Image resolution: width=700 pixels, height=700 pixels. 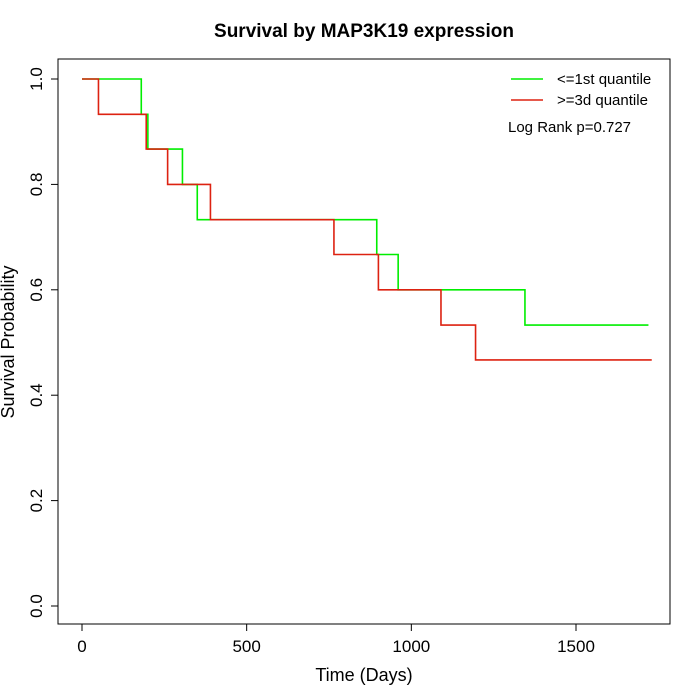 I want to click on x-tick-label: 1500, so click(x=576, y=646).